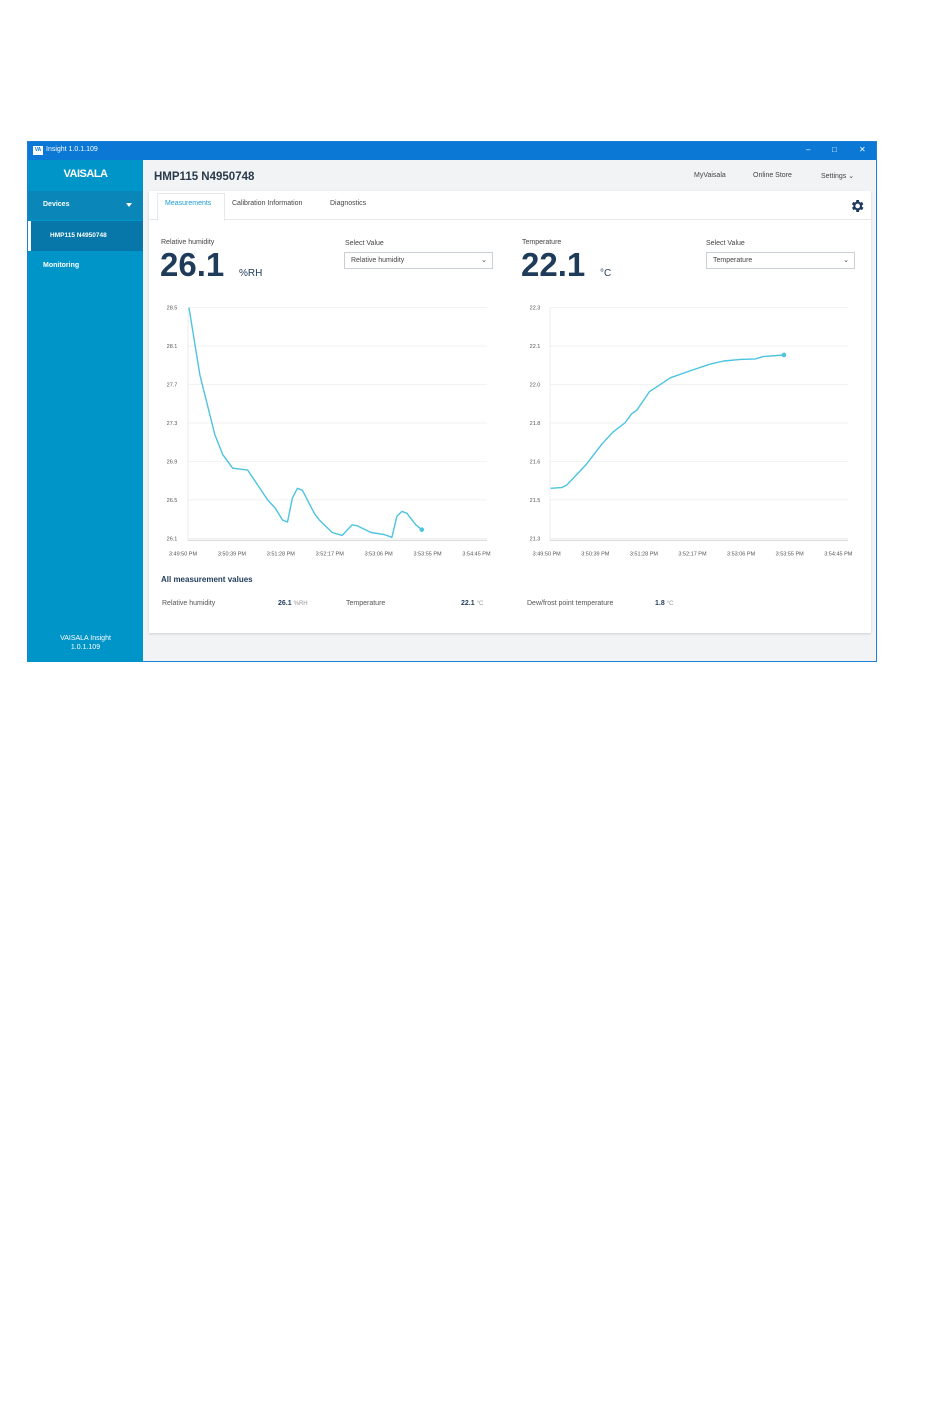 This screenshot has height=1413, width=950. I want to click on window-title: Insight 1.0.1.109, so click(72, 149).